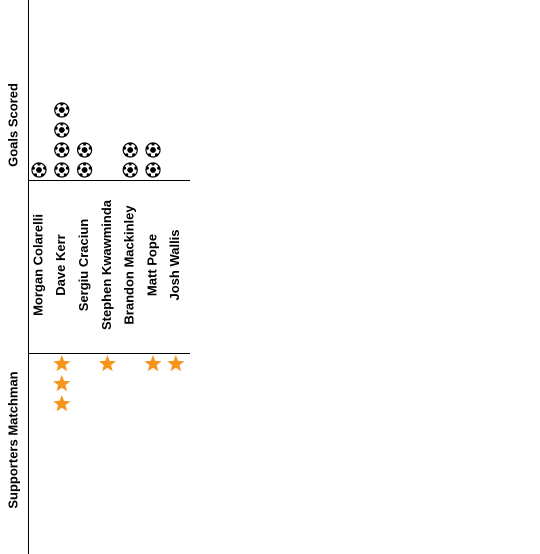 This screenshot has width=540, height=554. Describe the element at coordinates (12, 125) in the screenshot. I see `panel-label: Goals Scored` at that location.